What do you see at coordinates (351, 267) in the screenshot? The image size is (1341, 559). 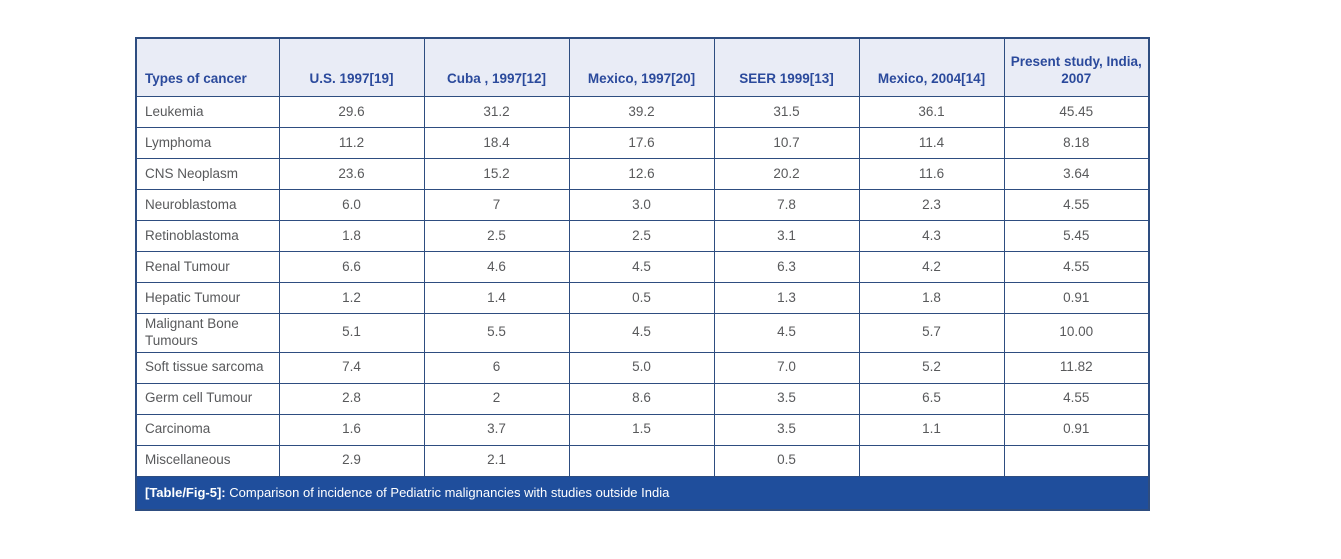 I see `value-cell: 6.6` at bounding box center [351, 267].